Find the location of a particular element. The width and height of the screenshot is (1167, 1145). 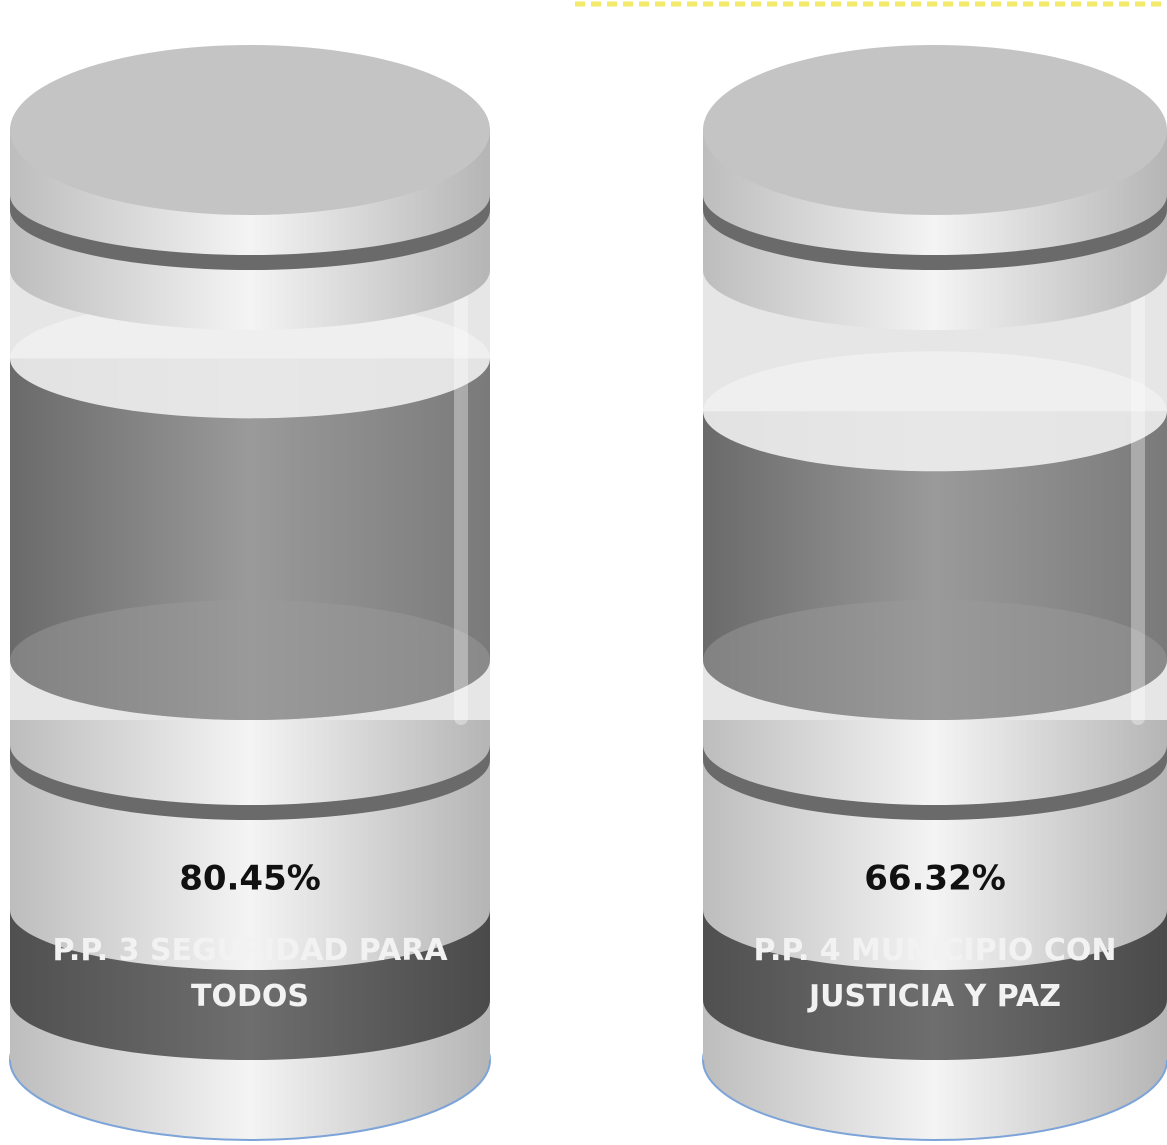

category-label: P.P. 3 SEGURIDAD PARA TODOS is located at coordinates (250, 973).